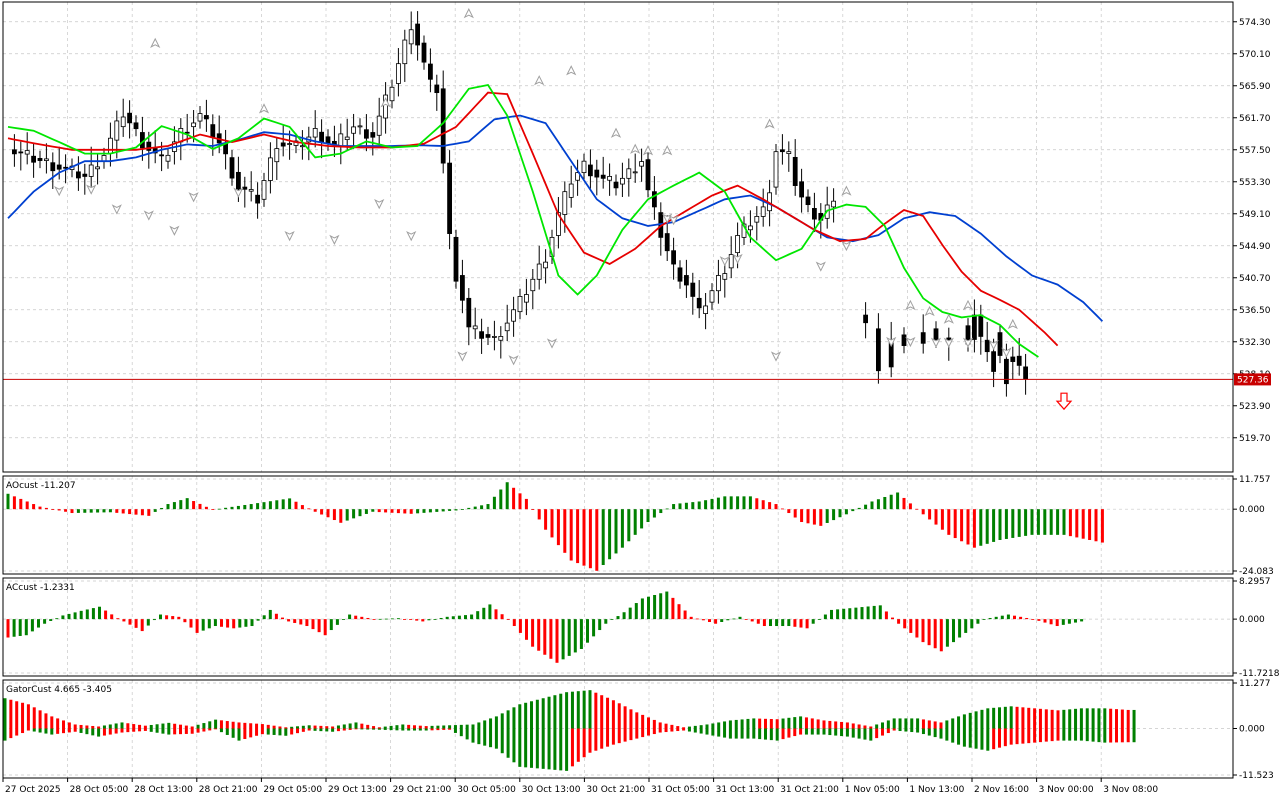 The image size is (1280, 800). What do you see at coordinates (1130, 790) in the screenshot?
I see `time-tick-label: 3 Nov 08:00` at bounding box center [1130, 790].